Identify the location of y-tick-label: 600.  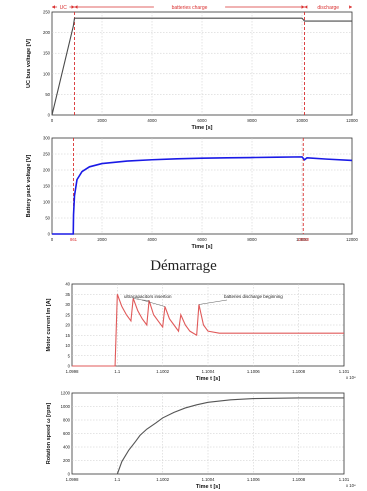
(67, 433).